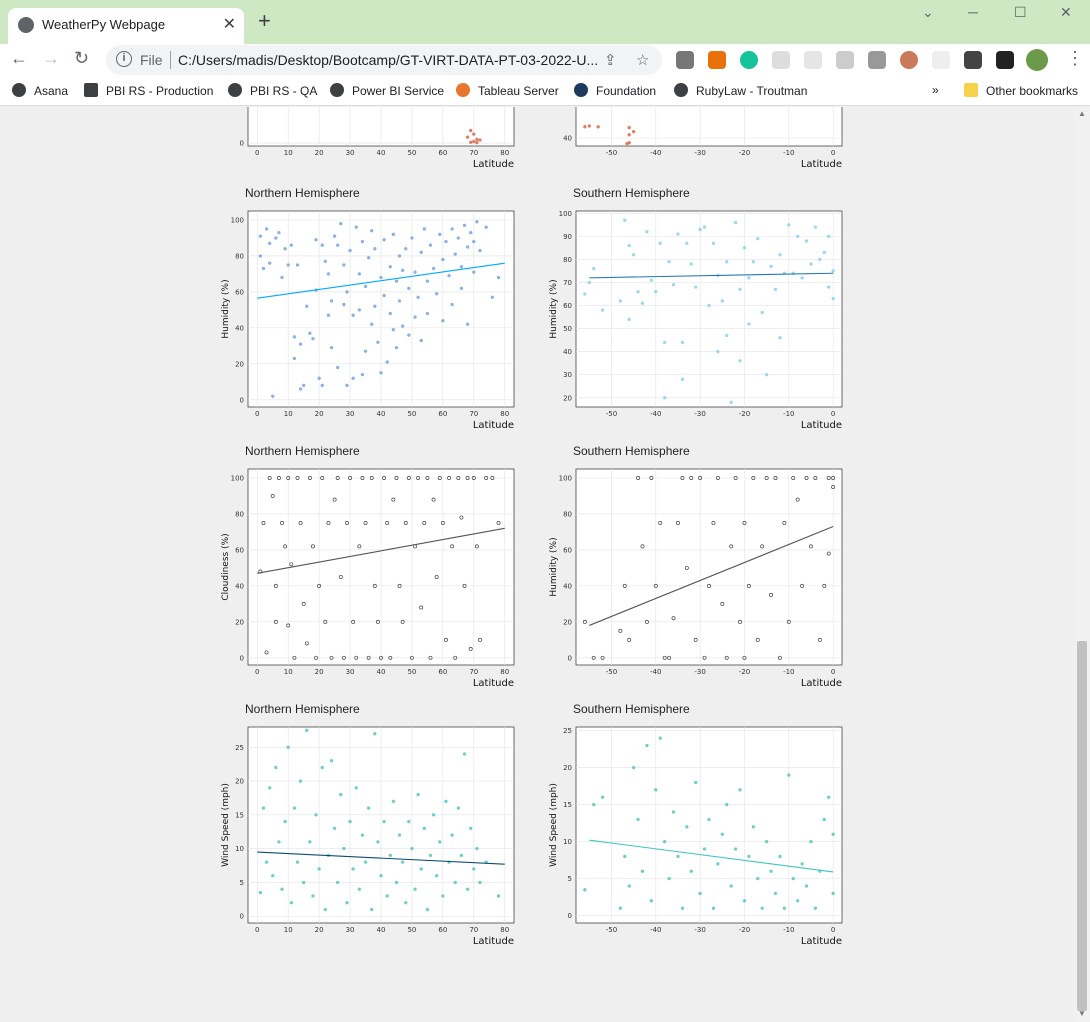 The image size is (1090, 1022). What do you see at coordinates (615, 90) in the screenshot?
I see `bookmark-foundation: Foundation` at bounding box center [615, 90].